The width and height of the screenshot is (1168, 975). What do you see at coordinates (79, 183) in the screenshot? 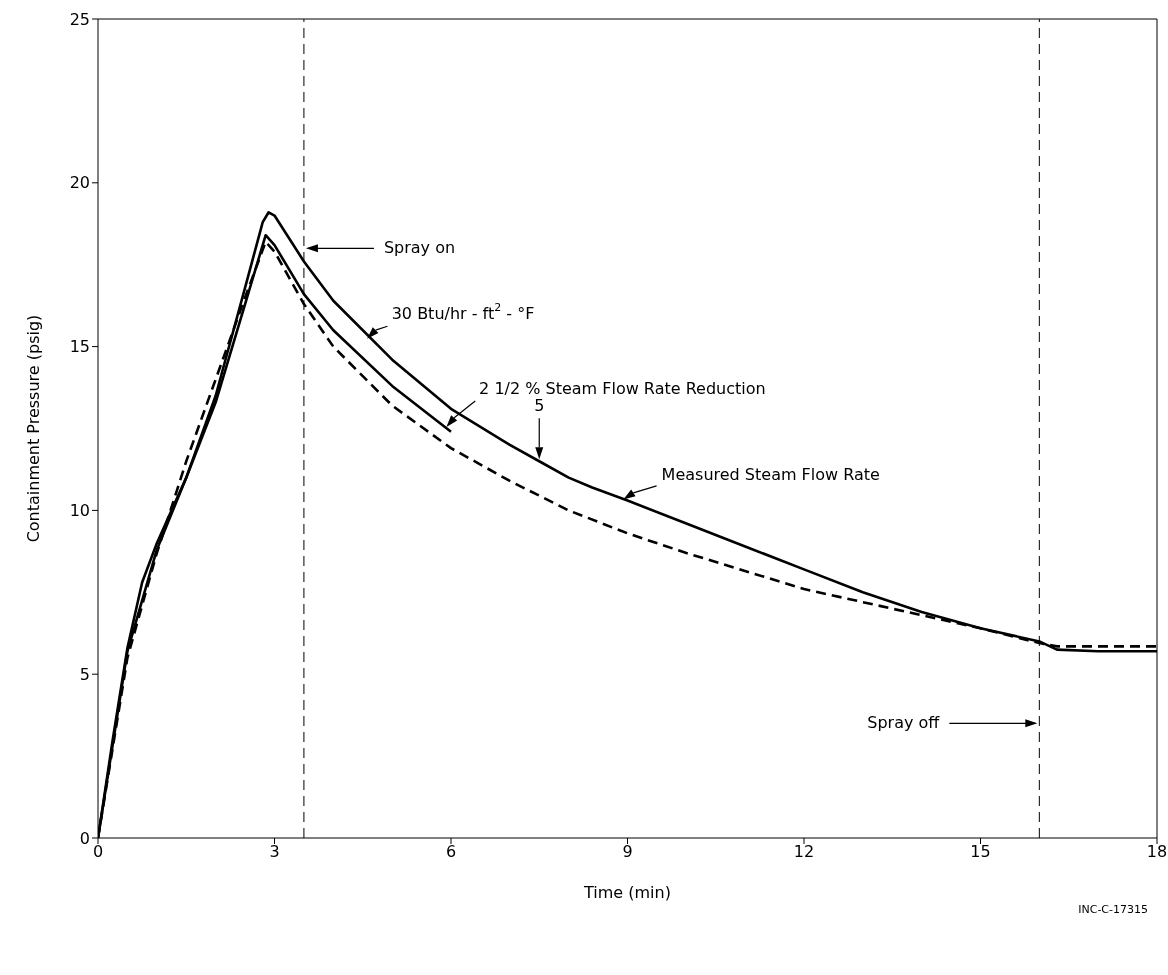
I see `y-tick-label: 20` at bounding box center [79, 183].